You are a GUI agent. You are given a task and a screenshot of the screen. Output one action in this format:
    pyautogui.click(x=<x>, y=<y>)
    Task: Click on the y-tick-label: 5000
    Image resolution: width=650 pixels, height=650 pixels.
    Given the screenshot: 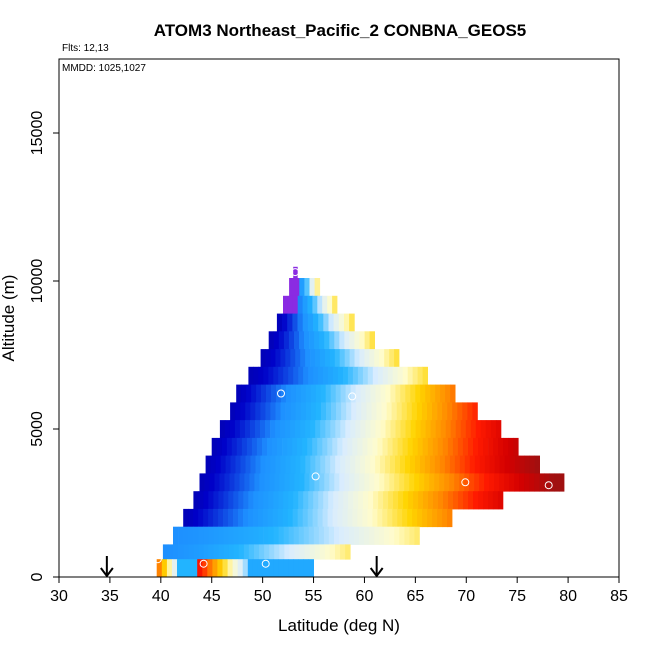 What is the action you would take?
    pyautogui.click(x=37, y=429)
    